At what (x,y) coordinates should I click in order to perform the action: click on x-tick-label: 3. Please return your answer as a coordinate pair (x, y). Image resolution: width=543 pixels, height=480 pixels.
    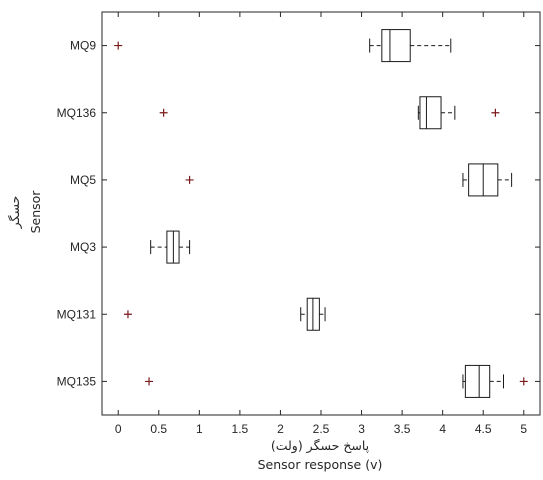
    Looking at the image, I should click on (361, 429).